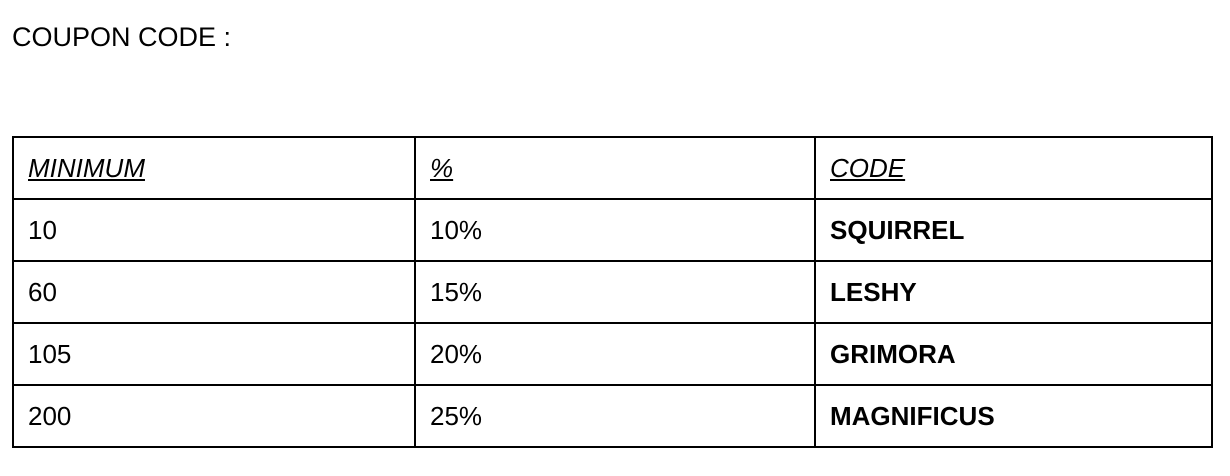 The image size is (1230, 476). Describe the element at coordinates (1013, 416) in the screenshot. I see `code-cell: MAGNIFICUS` at that location.